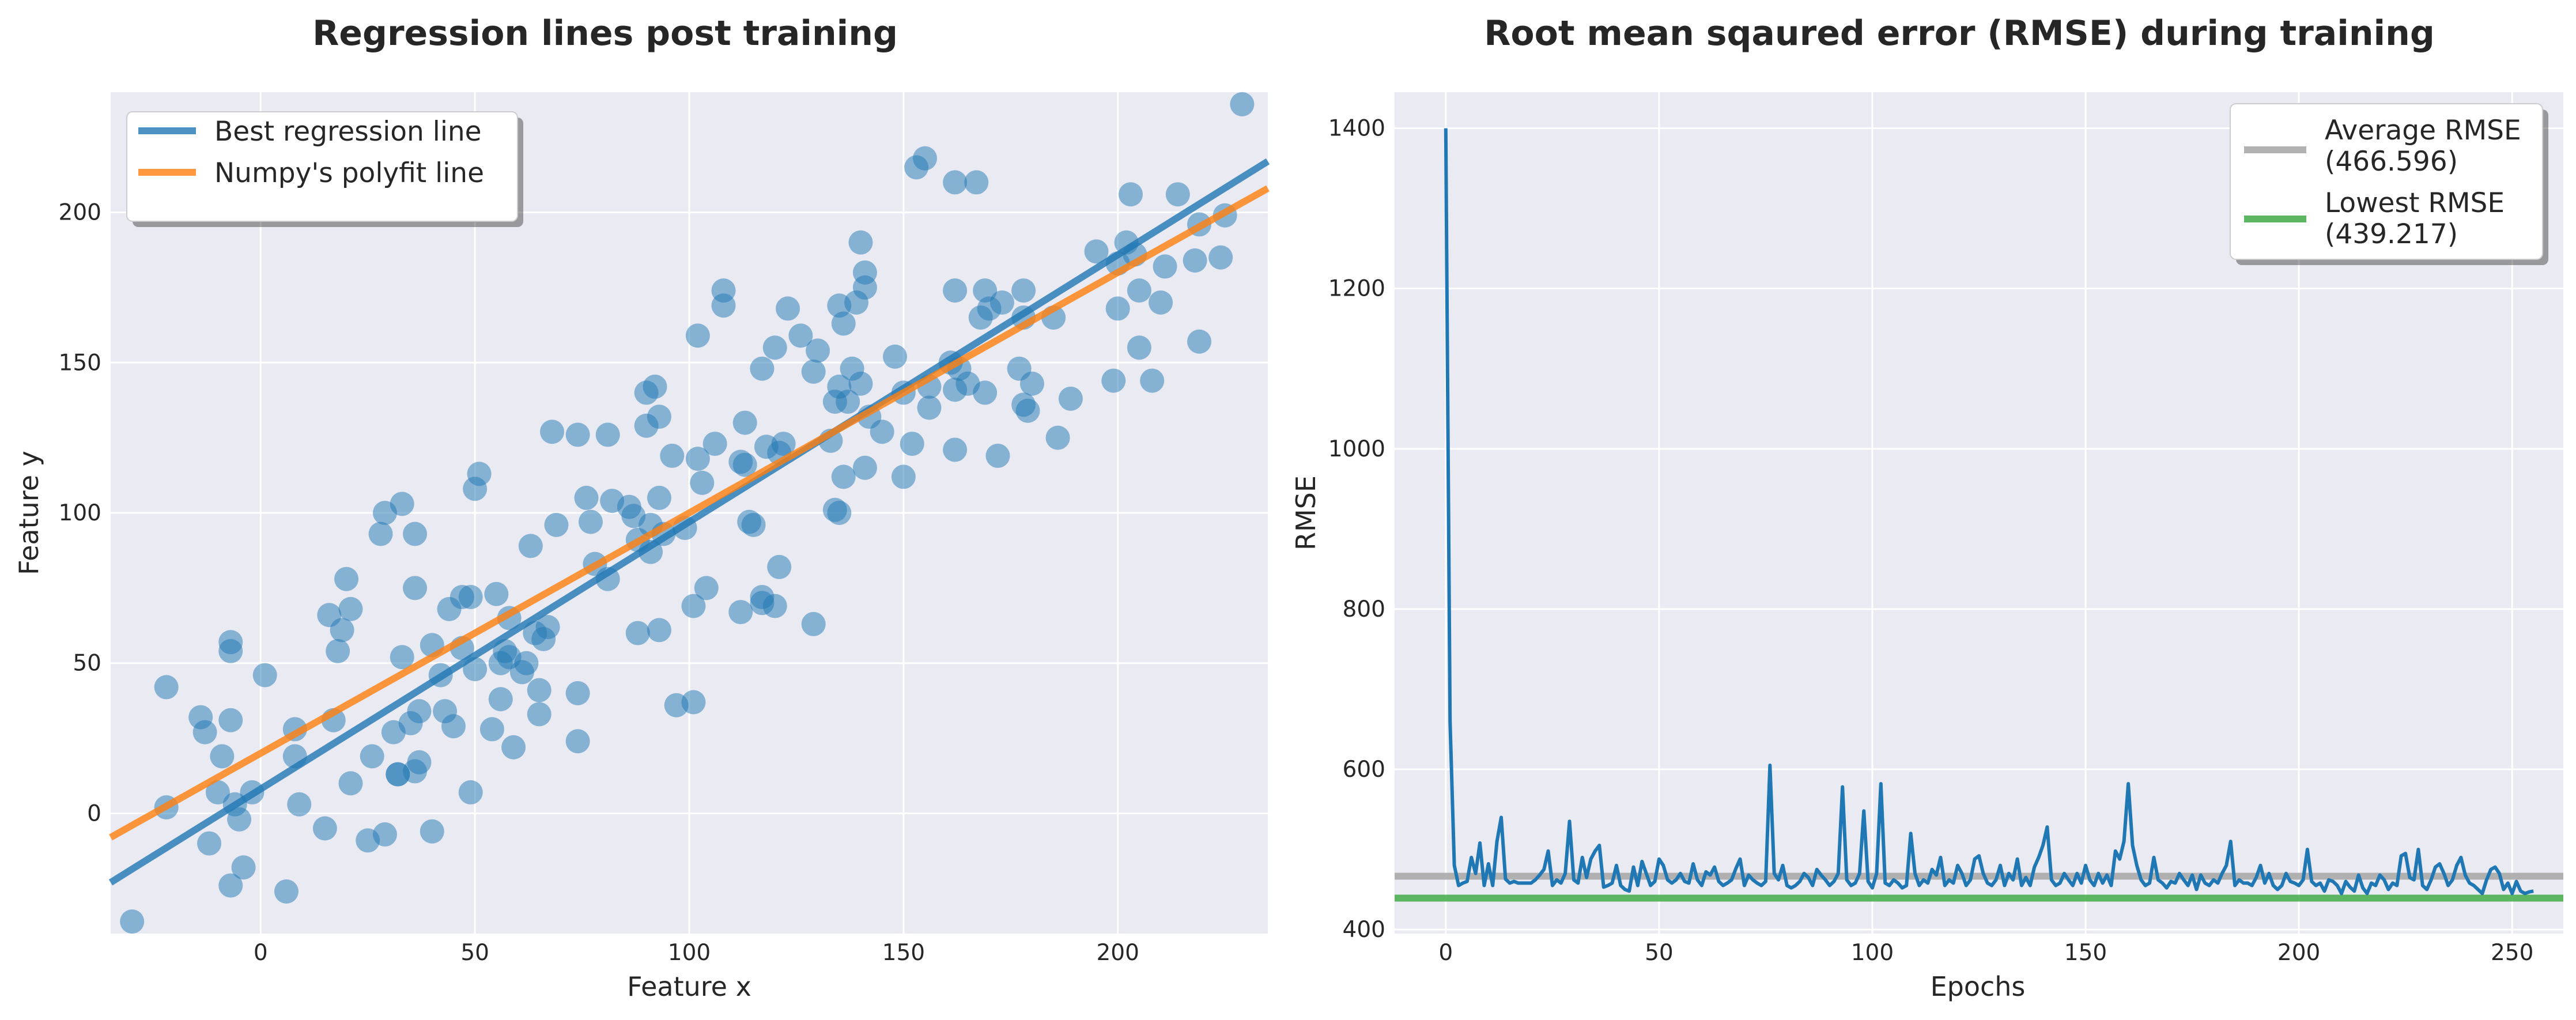 The width and height of the screenshot is (2576, 1020). I want to click on y-tick-label: 800, so click(1364, 609).